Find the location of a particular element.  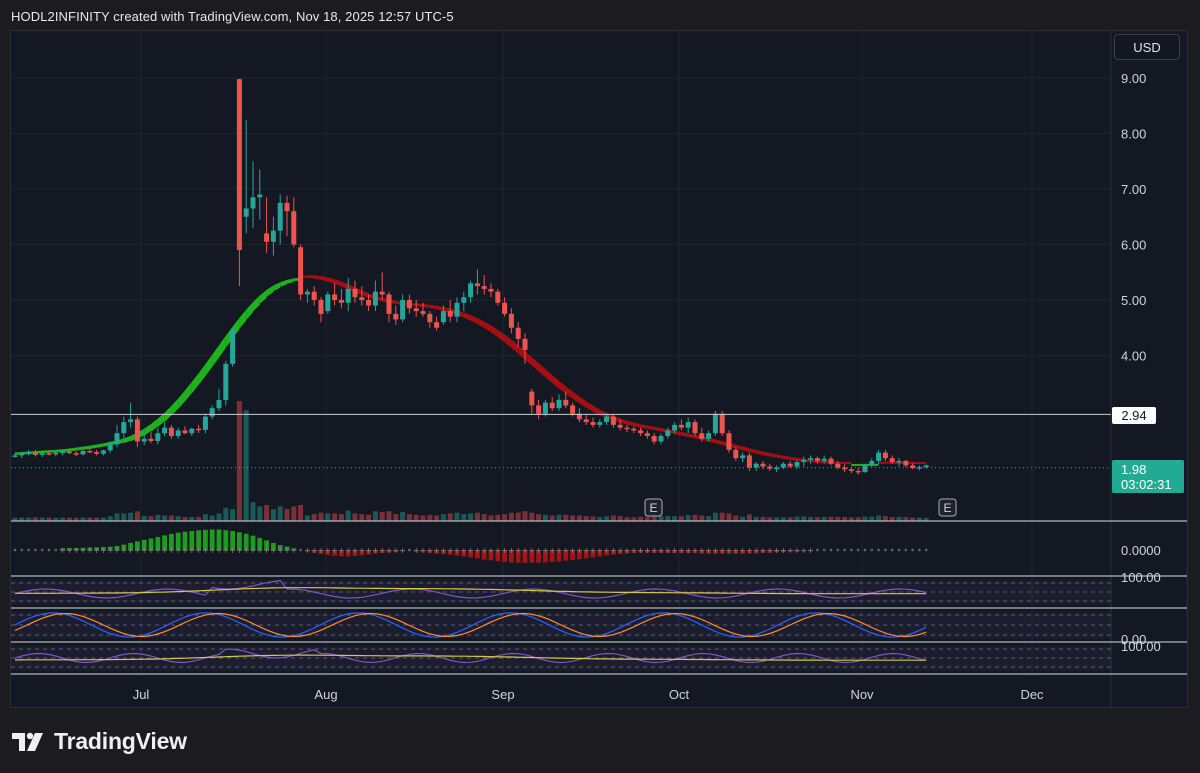

earnings-mark-2: E is located at coordinates (947, 507).